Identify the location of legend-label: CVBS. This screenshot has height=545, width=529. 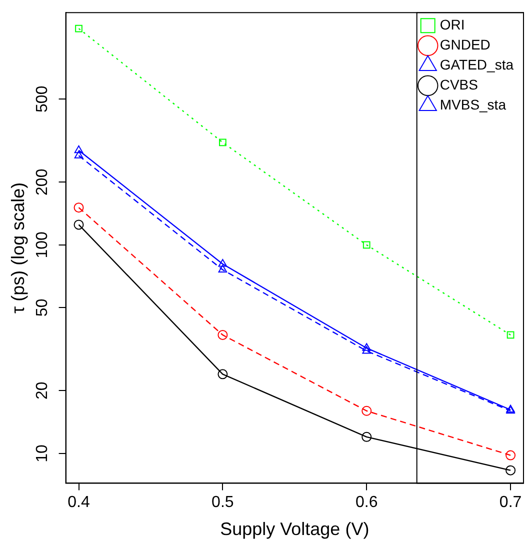
(459, 84).